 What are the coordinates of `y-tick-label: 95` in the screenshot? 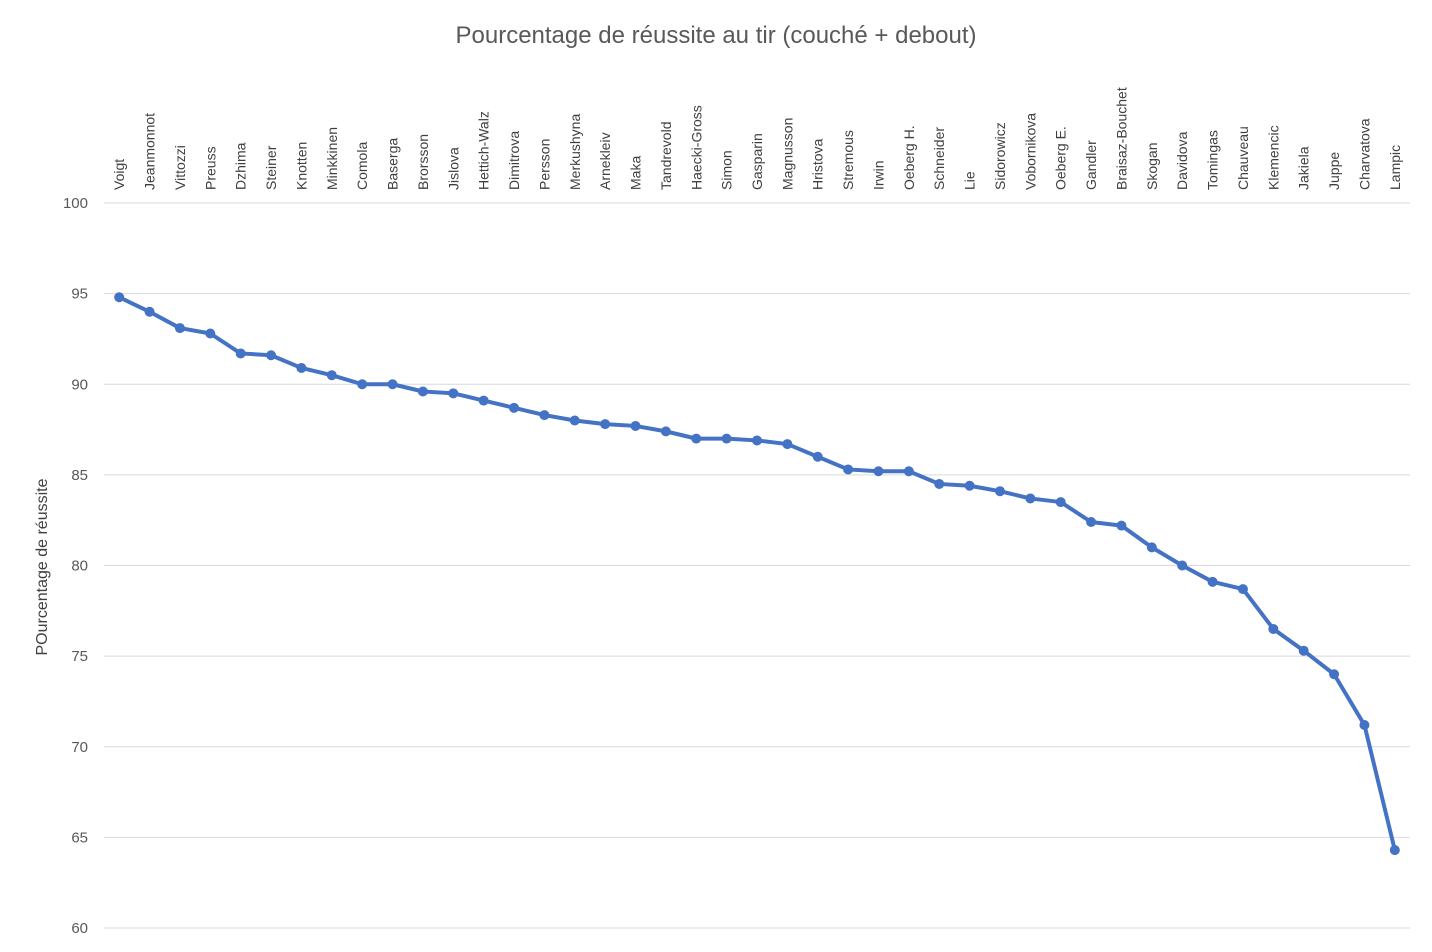 It's located at (79, 294).